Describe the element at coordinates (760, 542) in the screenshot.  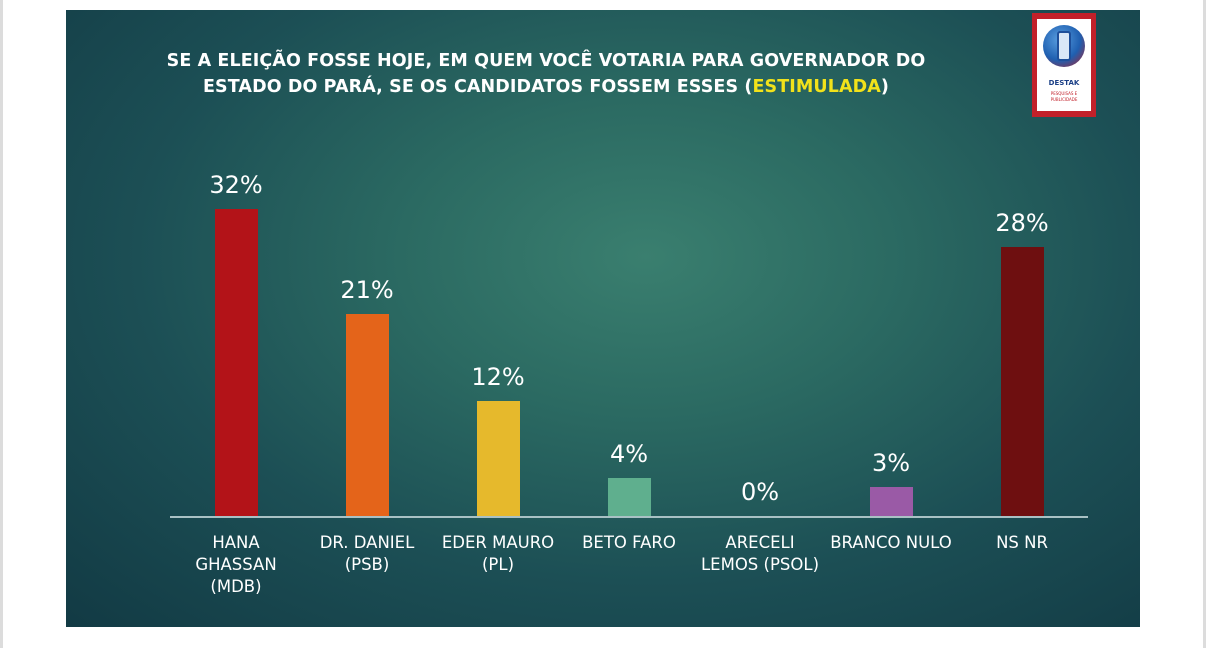
I see `category-label-line: ARECELI` at that location.